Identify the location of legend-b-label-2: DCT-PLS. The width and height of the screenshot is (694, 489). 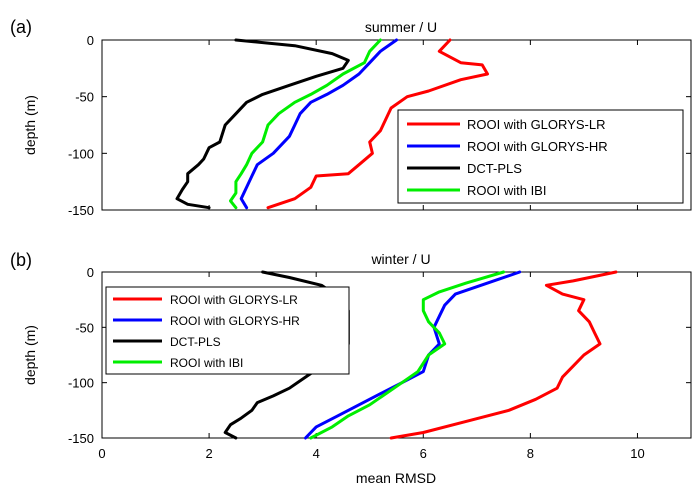
(195, 342).